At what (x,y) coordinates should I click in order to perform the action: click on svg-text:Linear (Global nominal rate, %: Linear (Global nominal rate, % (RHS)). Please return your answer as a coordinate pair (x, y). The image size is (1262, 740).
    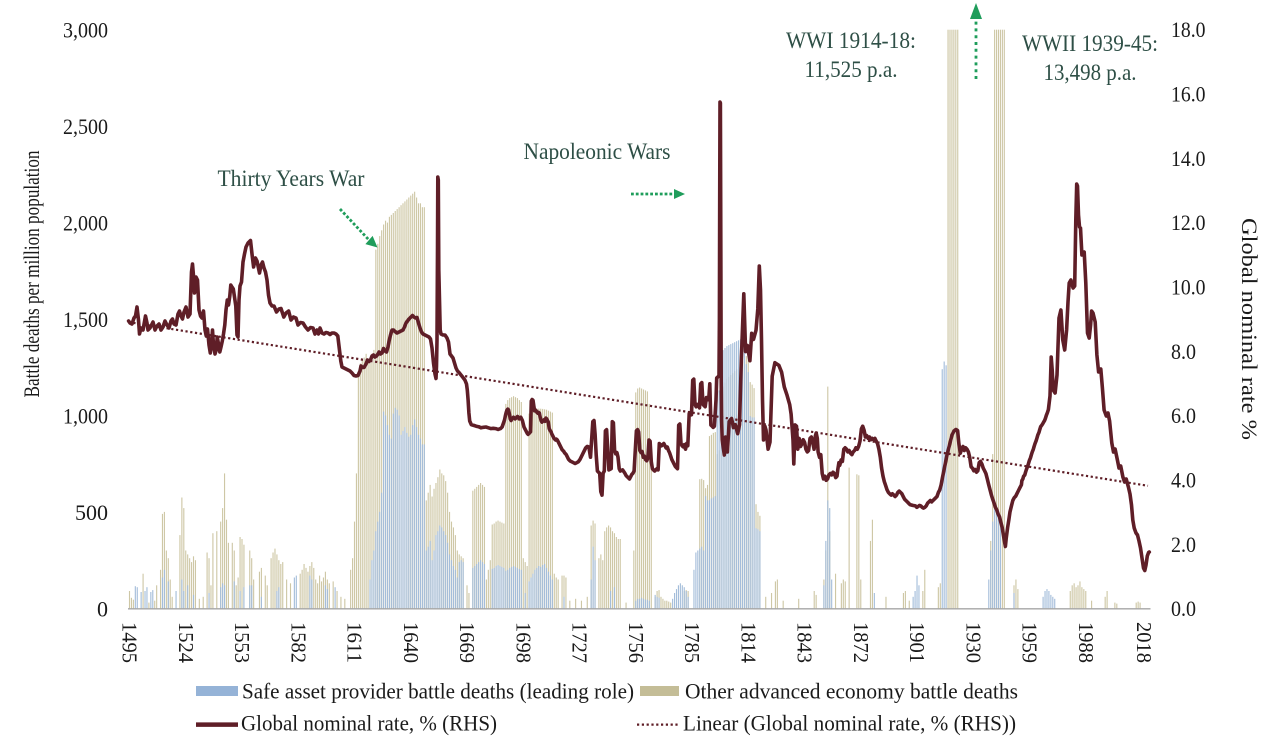
    Looking at the image, I should click on (849, 723).